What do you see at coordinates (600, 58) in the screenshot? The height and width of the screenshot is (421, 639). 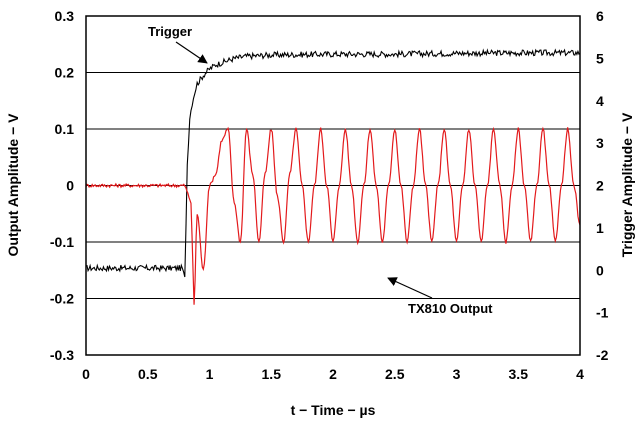 I see `y2-tick-label-1: 5` at bounding box center [600, 58].